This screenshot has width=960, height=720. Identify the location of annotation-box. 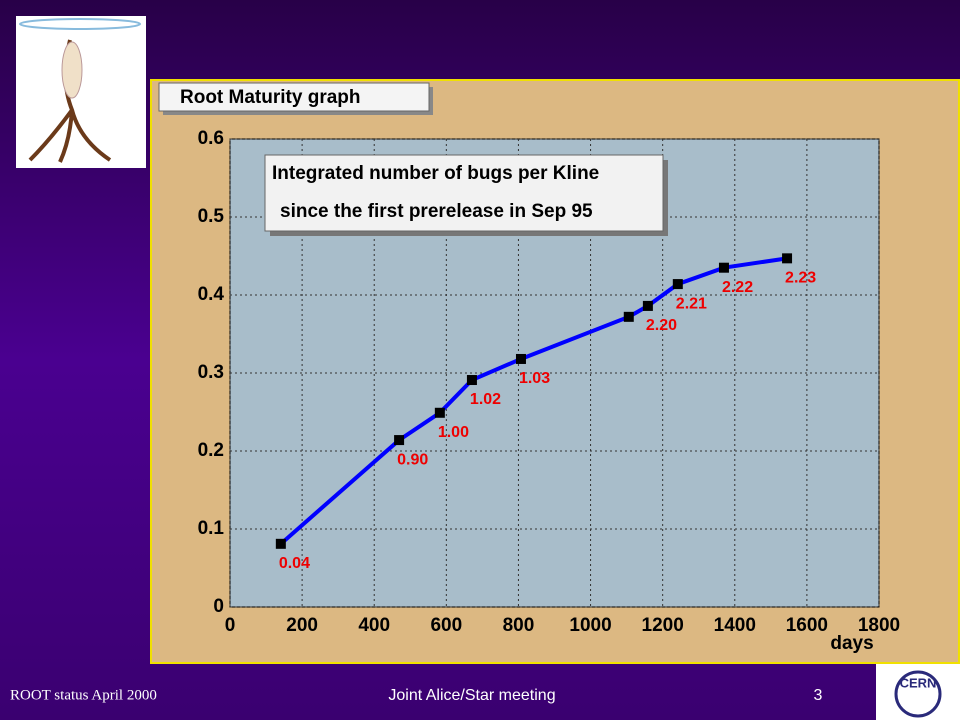
(464, 193).